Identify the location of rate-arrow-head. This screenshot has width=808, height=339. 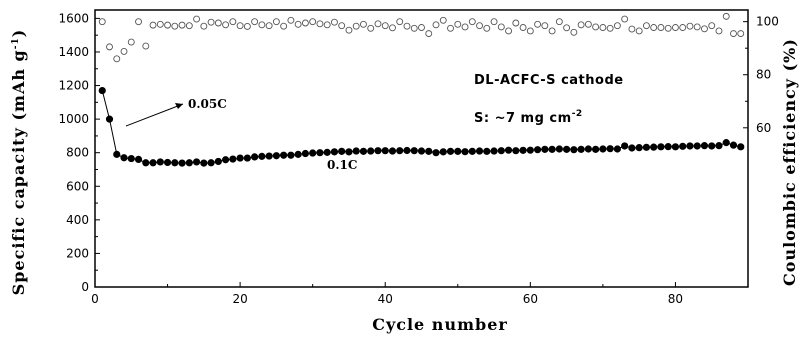
(179, 106).